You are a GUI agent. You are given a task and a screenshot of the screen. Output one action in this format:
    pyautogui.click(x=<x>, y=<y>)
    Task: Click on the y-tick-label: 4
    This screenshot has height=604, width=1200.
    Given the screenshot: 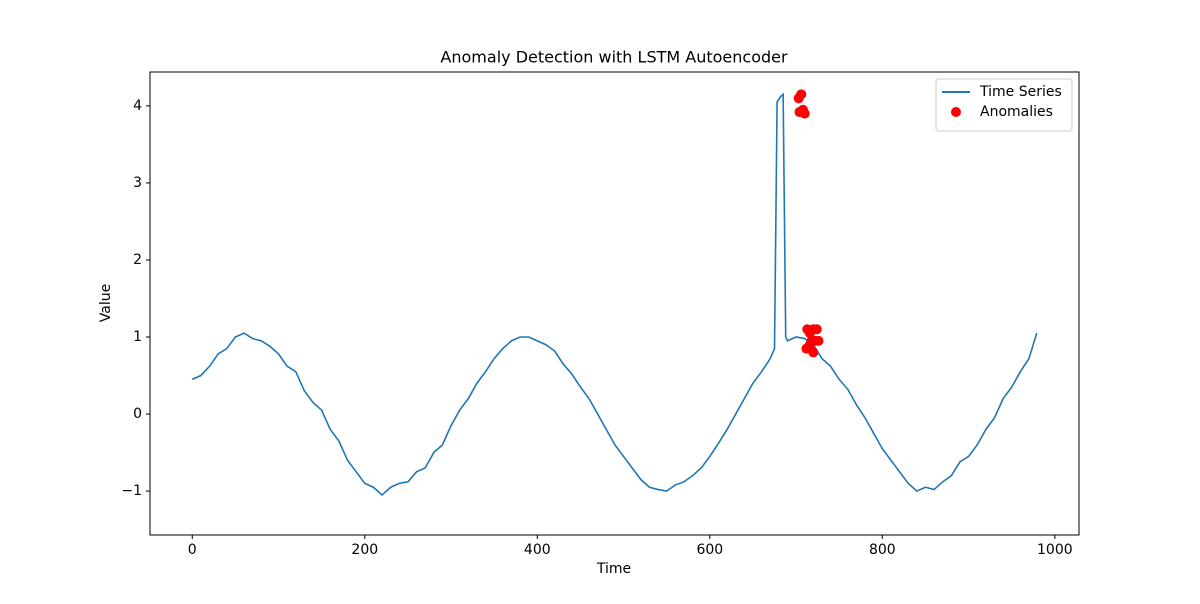 What is the action you would take?
    pyautogui.click(x=137, y=106)
    